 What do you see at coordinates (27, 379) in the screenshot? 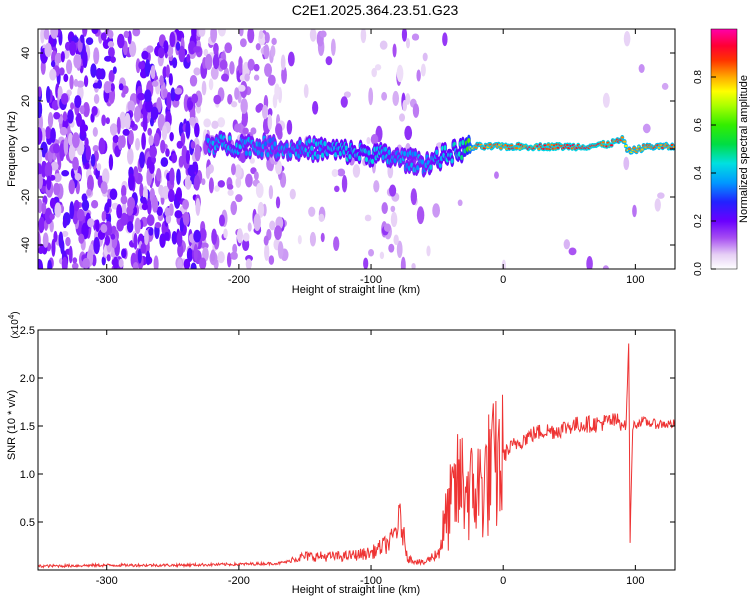
I see `snr-y-tick-label: 2.0` at bounding box center [27, 379].